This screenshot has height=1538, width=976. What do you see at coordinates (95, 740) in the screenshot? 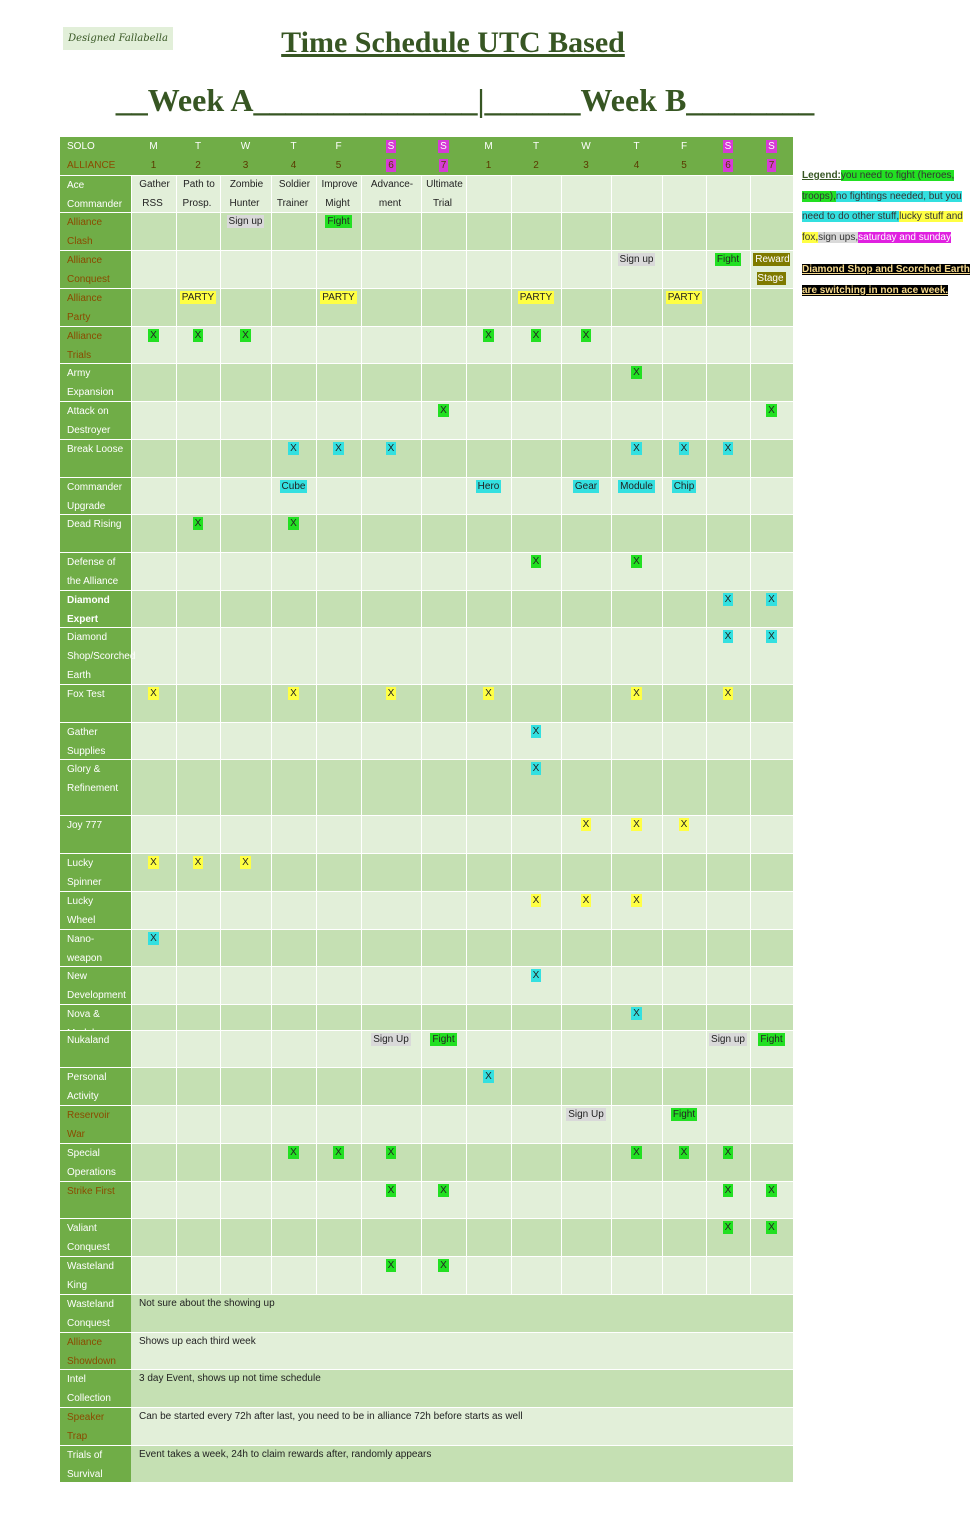
I see `row-label: Gather Supplies` at bounding box center [95, 740].